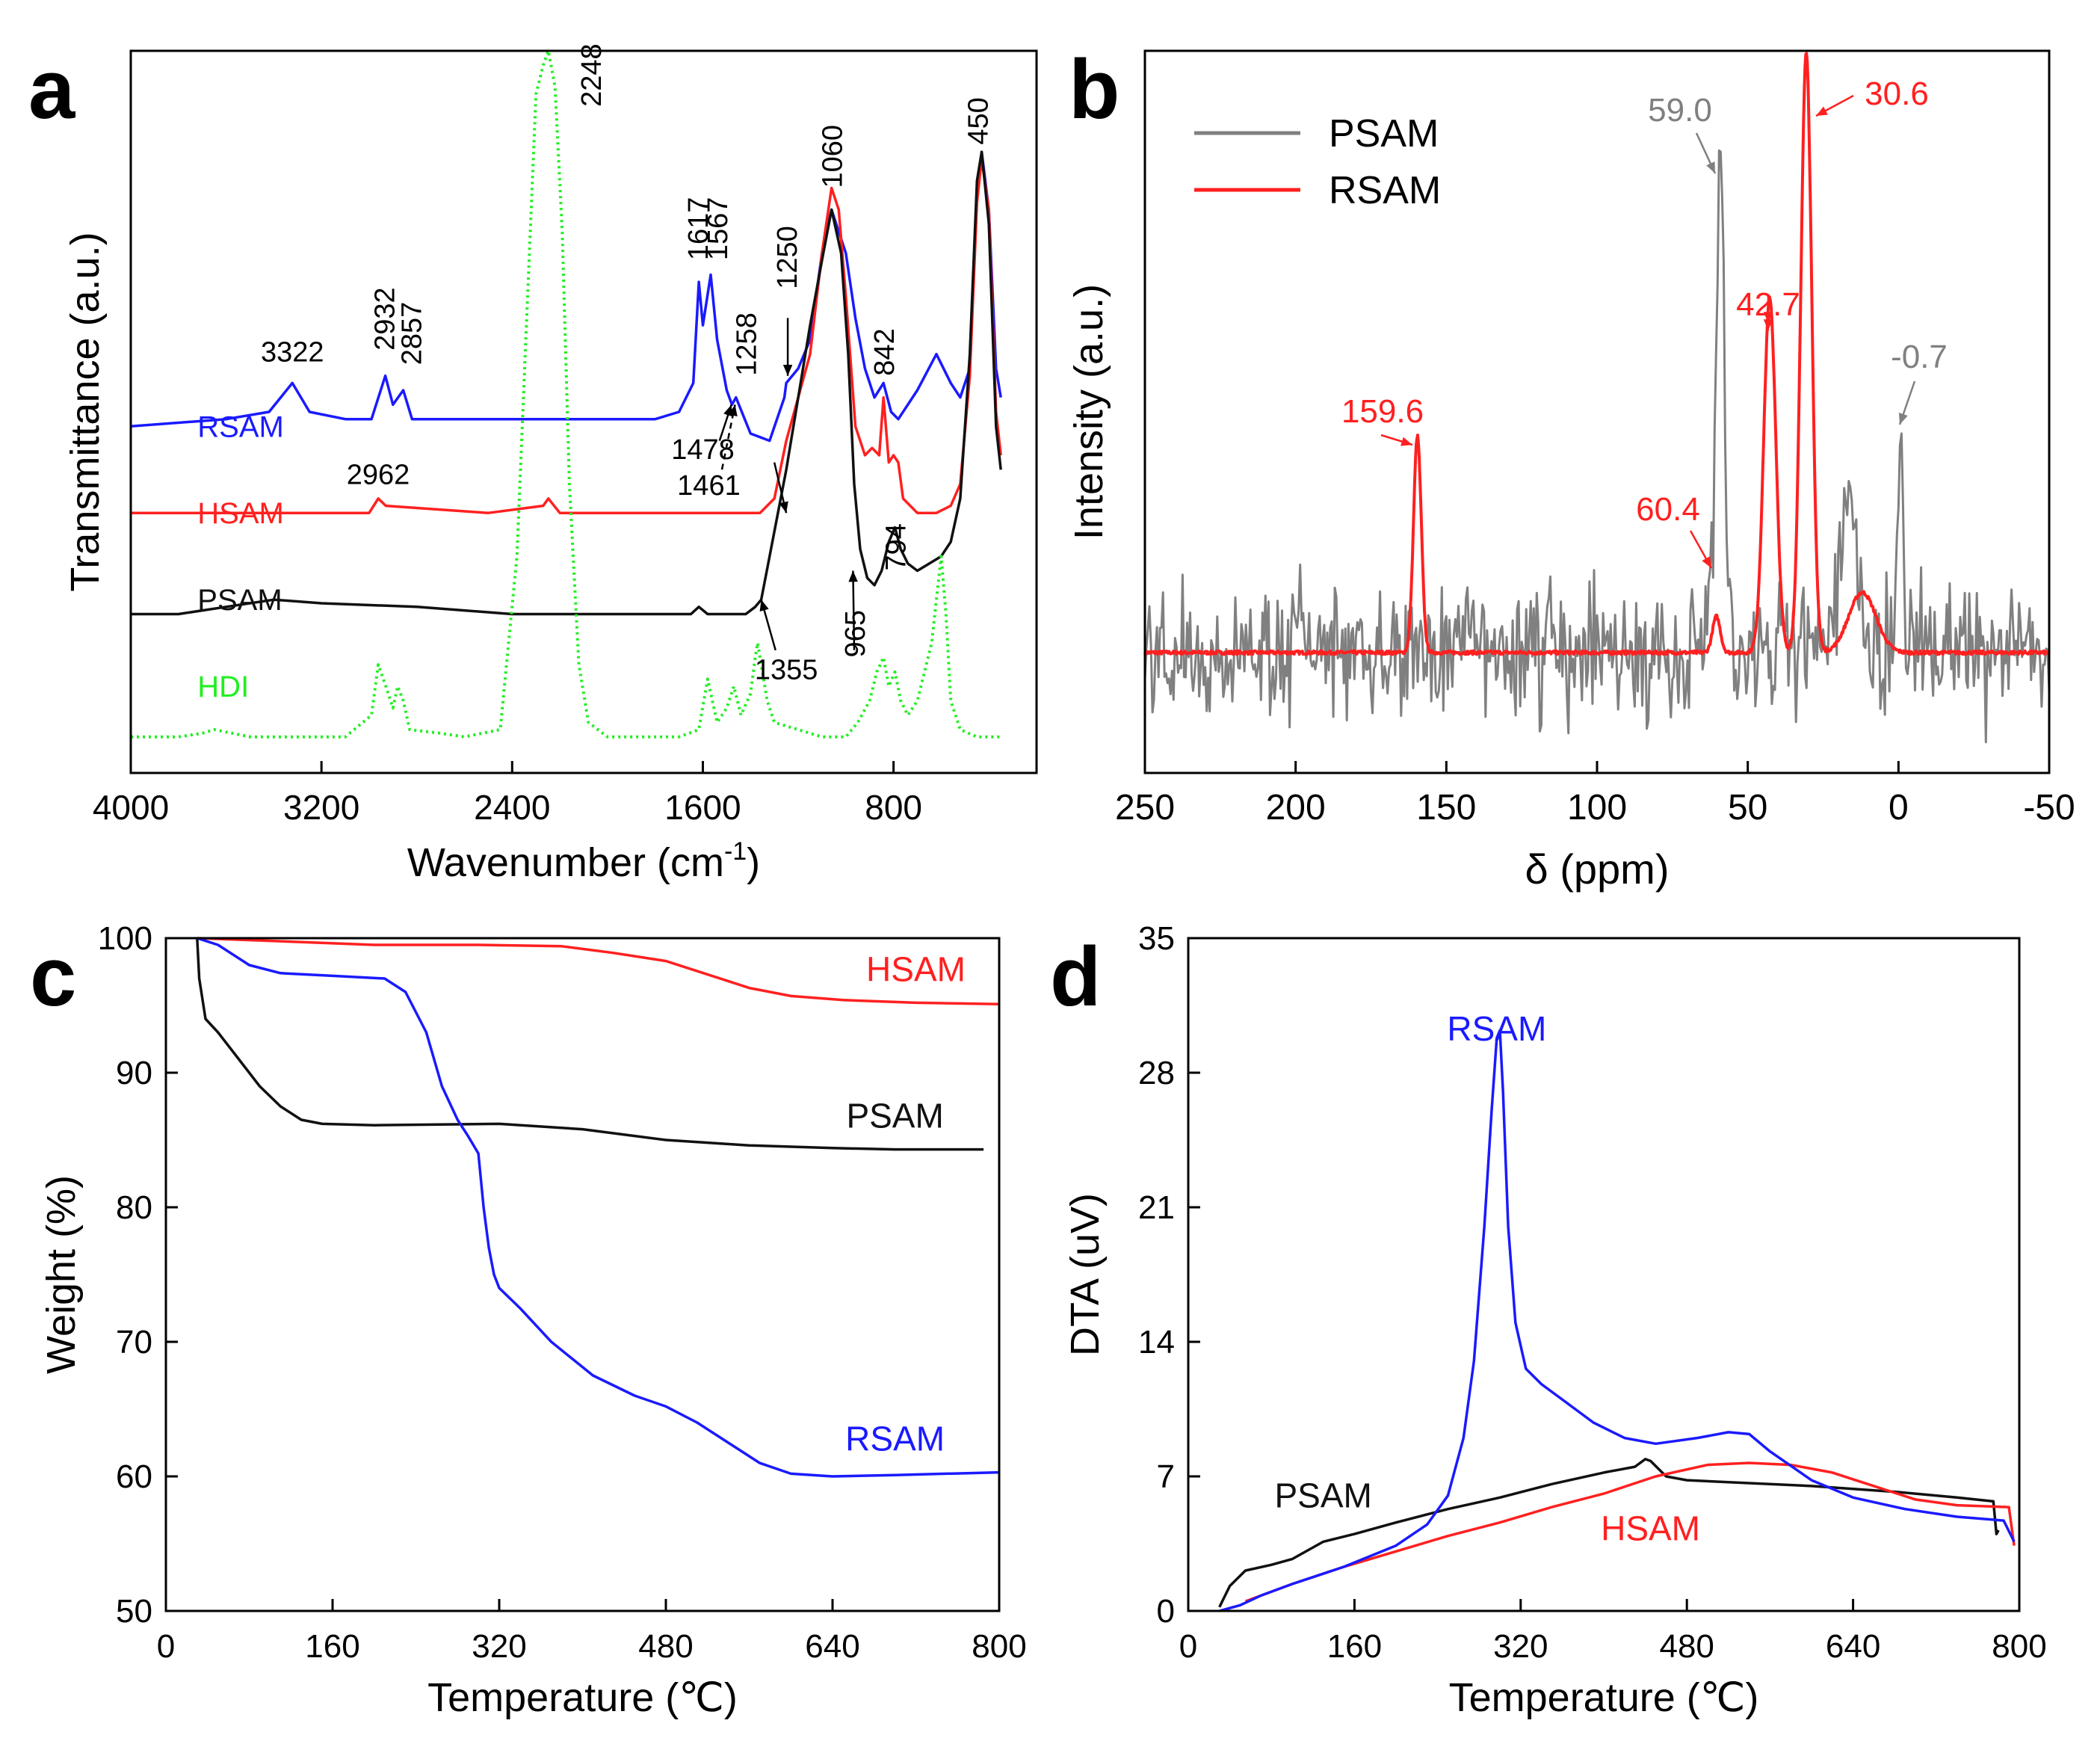 The image size is (2100, 1744). I want to click on peak-annotation: 30.6, so click(1897, 94).